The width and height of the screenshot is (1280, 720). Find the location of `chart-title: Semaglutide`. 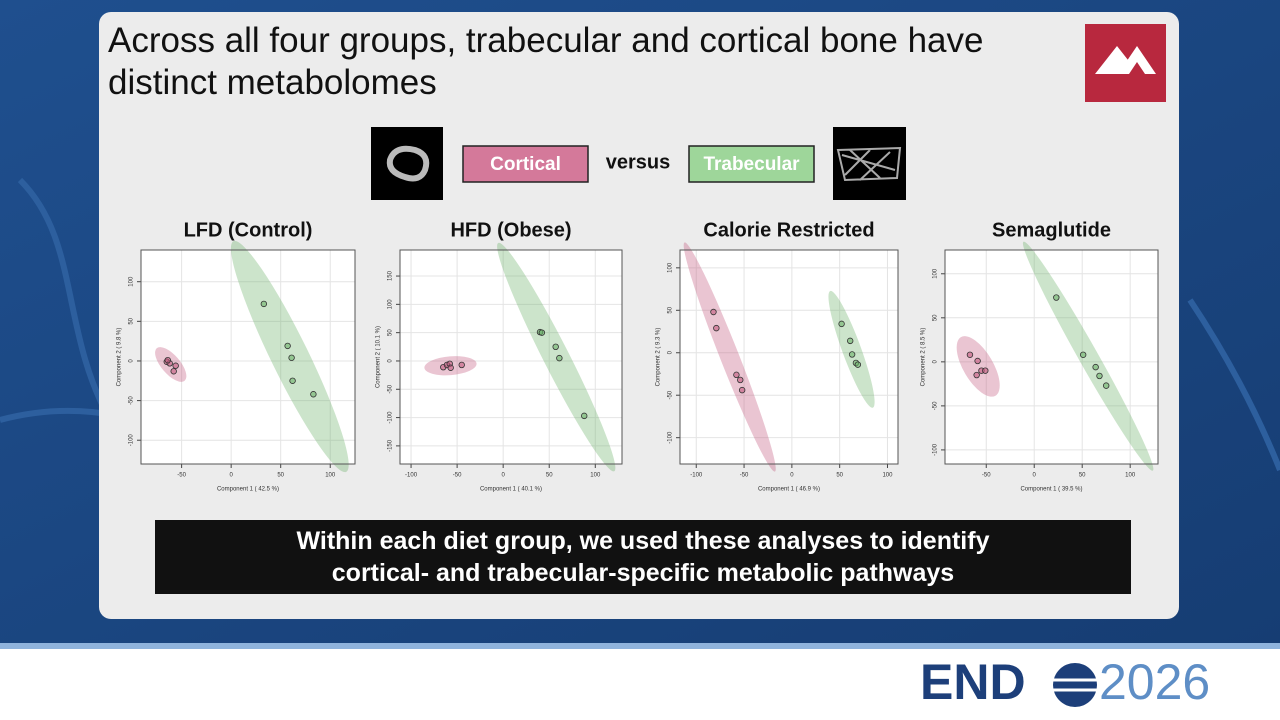

chart-title: Semaglutide is located at coordinates (1051, 230).